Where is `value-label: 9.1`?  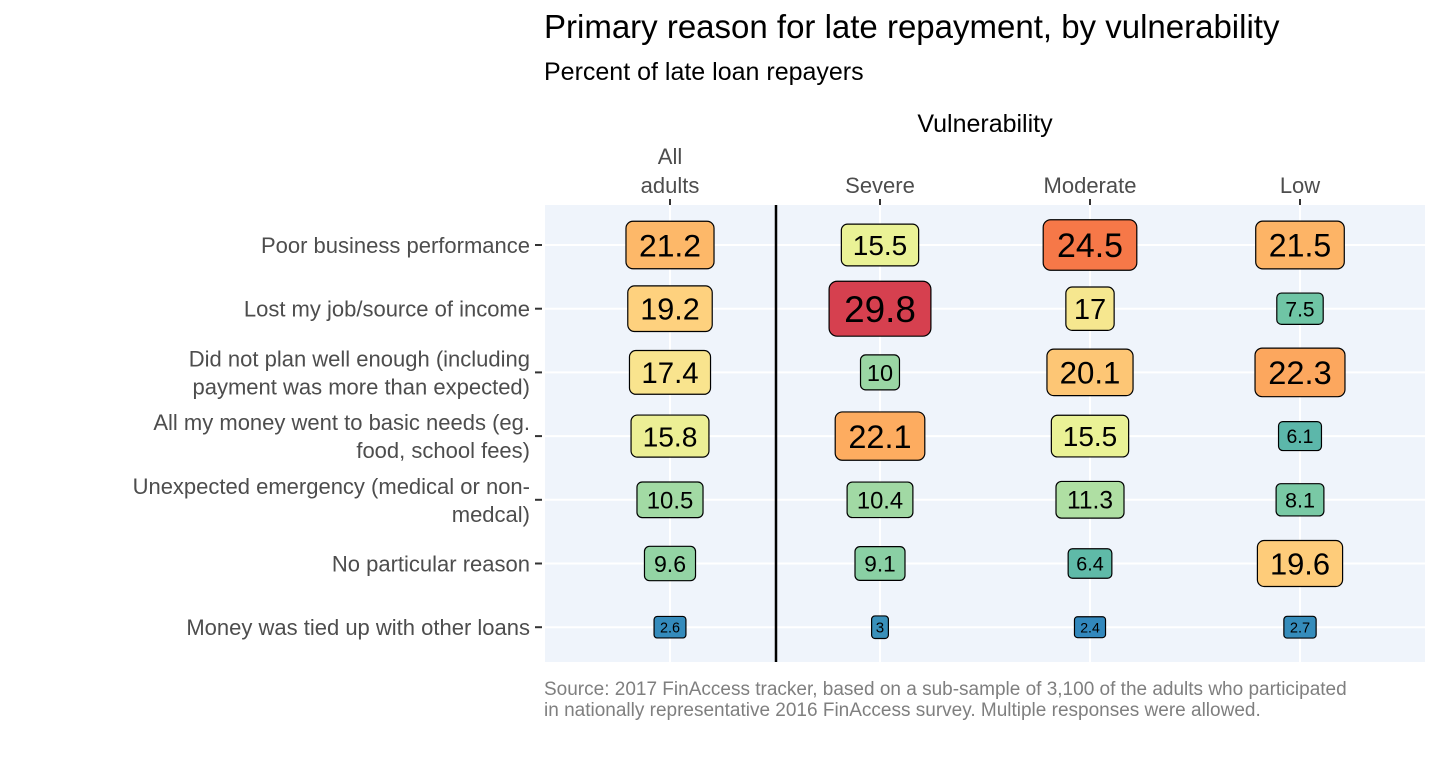
value-label: 9.1 is located at coordinates (879, 564).